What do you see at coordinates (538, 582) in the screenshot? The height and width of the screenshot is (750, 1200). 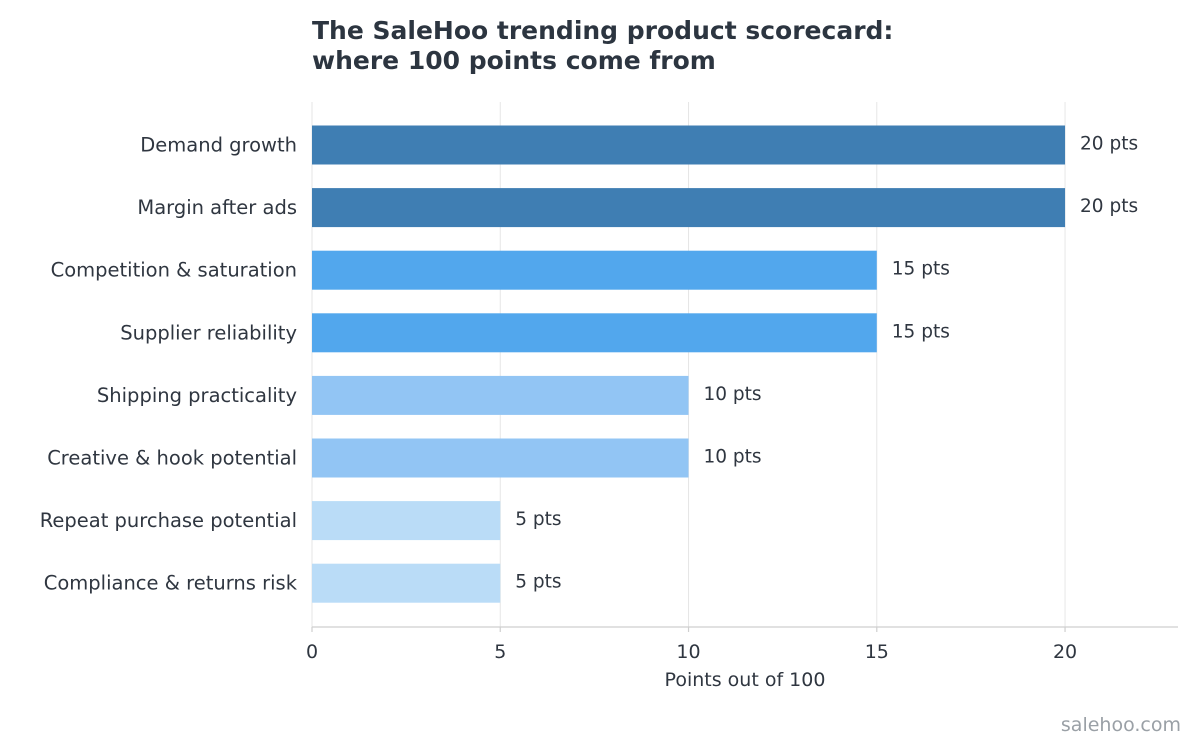 I see `value-label-compliance-returns-risk: 5 pts` at bounding box center [538, 582].